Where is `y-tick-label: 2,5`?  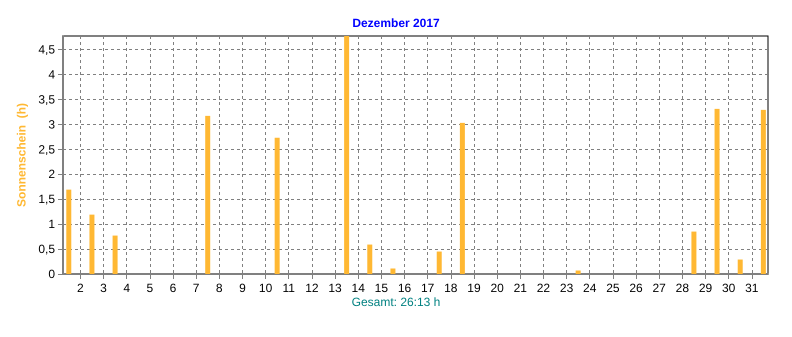
y-tick-label: 2,5 is located at coordinates (47, 149).